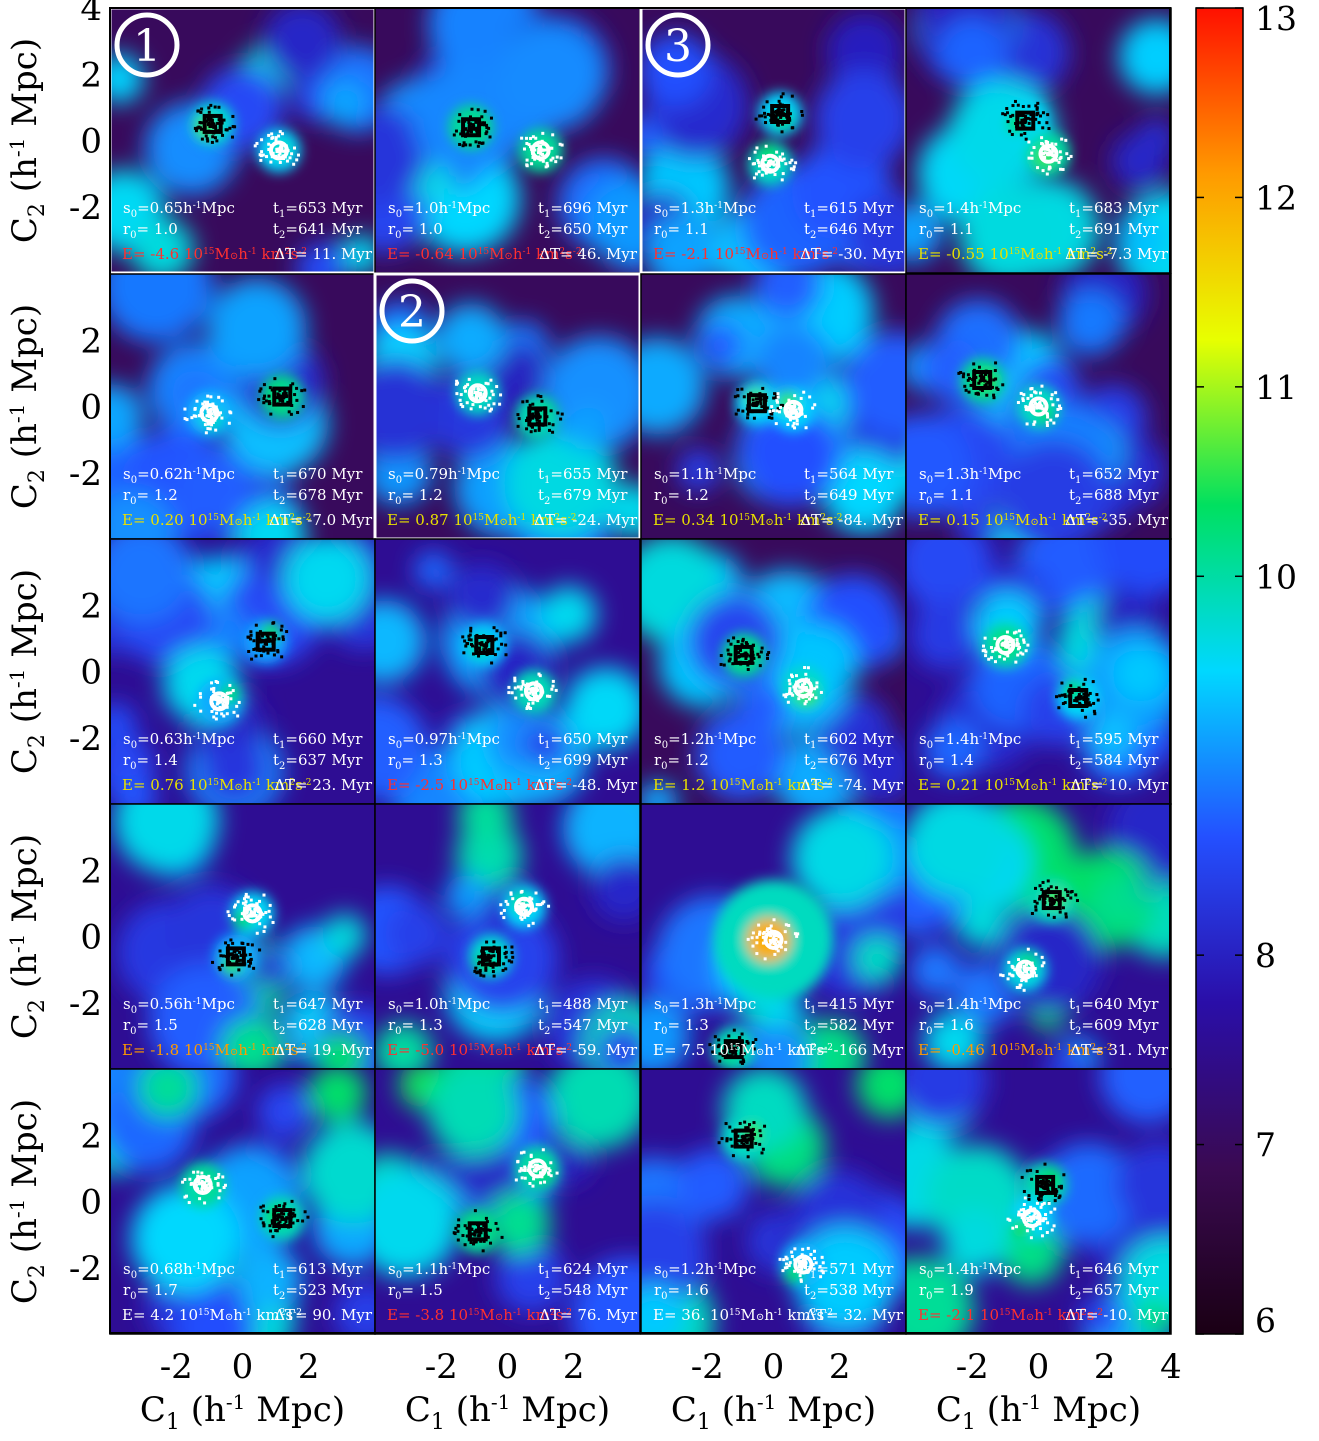 The height and width of the screenshot is (1441, 1319). What do you see at coordinates (179, 475) in the screenshot?
I see `s0-label: s0=0.62h-1Mpc` at bounding box center [179, 475].